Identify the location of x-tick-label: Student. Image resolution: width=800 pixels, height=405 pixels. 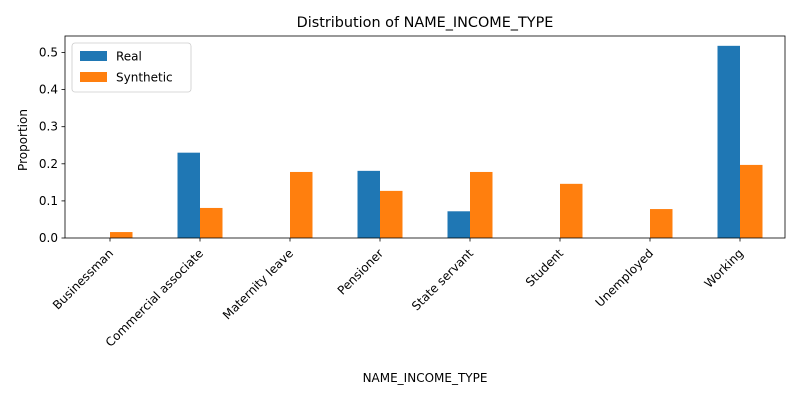
(545, 268).